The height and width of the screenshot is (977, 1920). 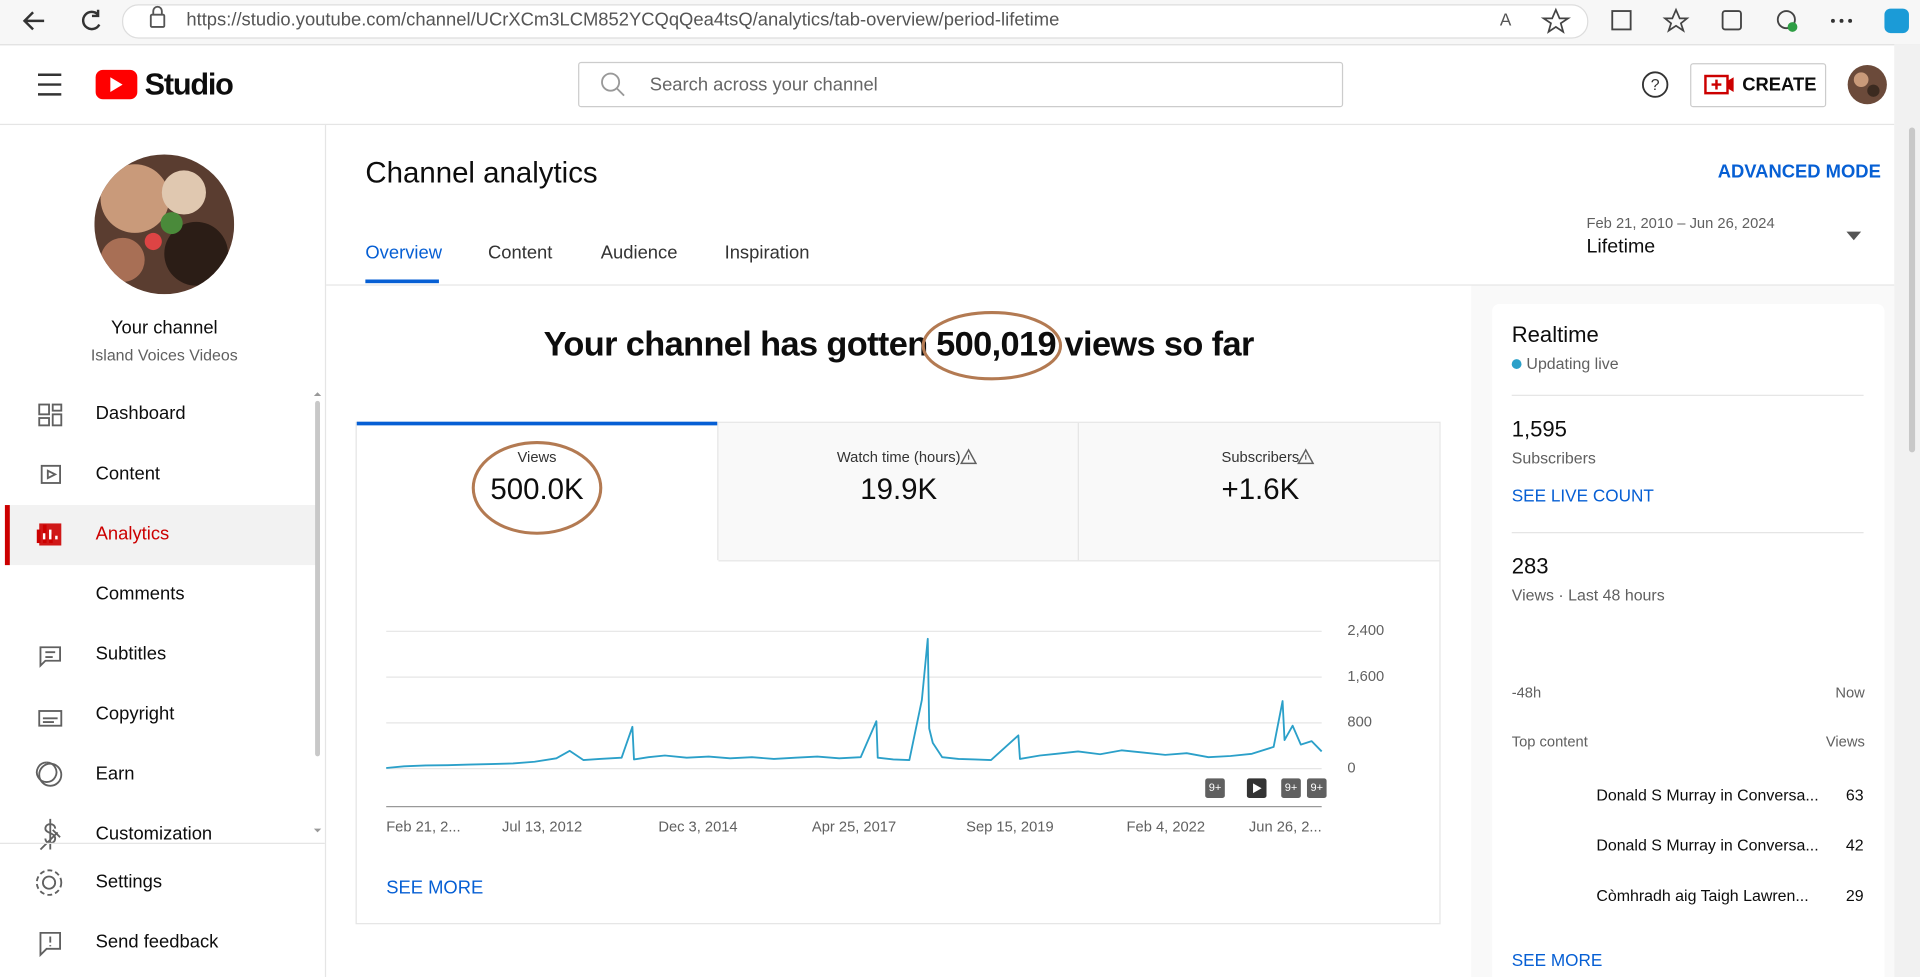 What do you see at coordinates (1582, 495) in the screenshot?
I see `live-count-link: SEE LIVE COUNT` at bounding box center [1582, 495].